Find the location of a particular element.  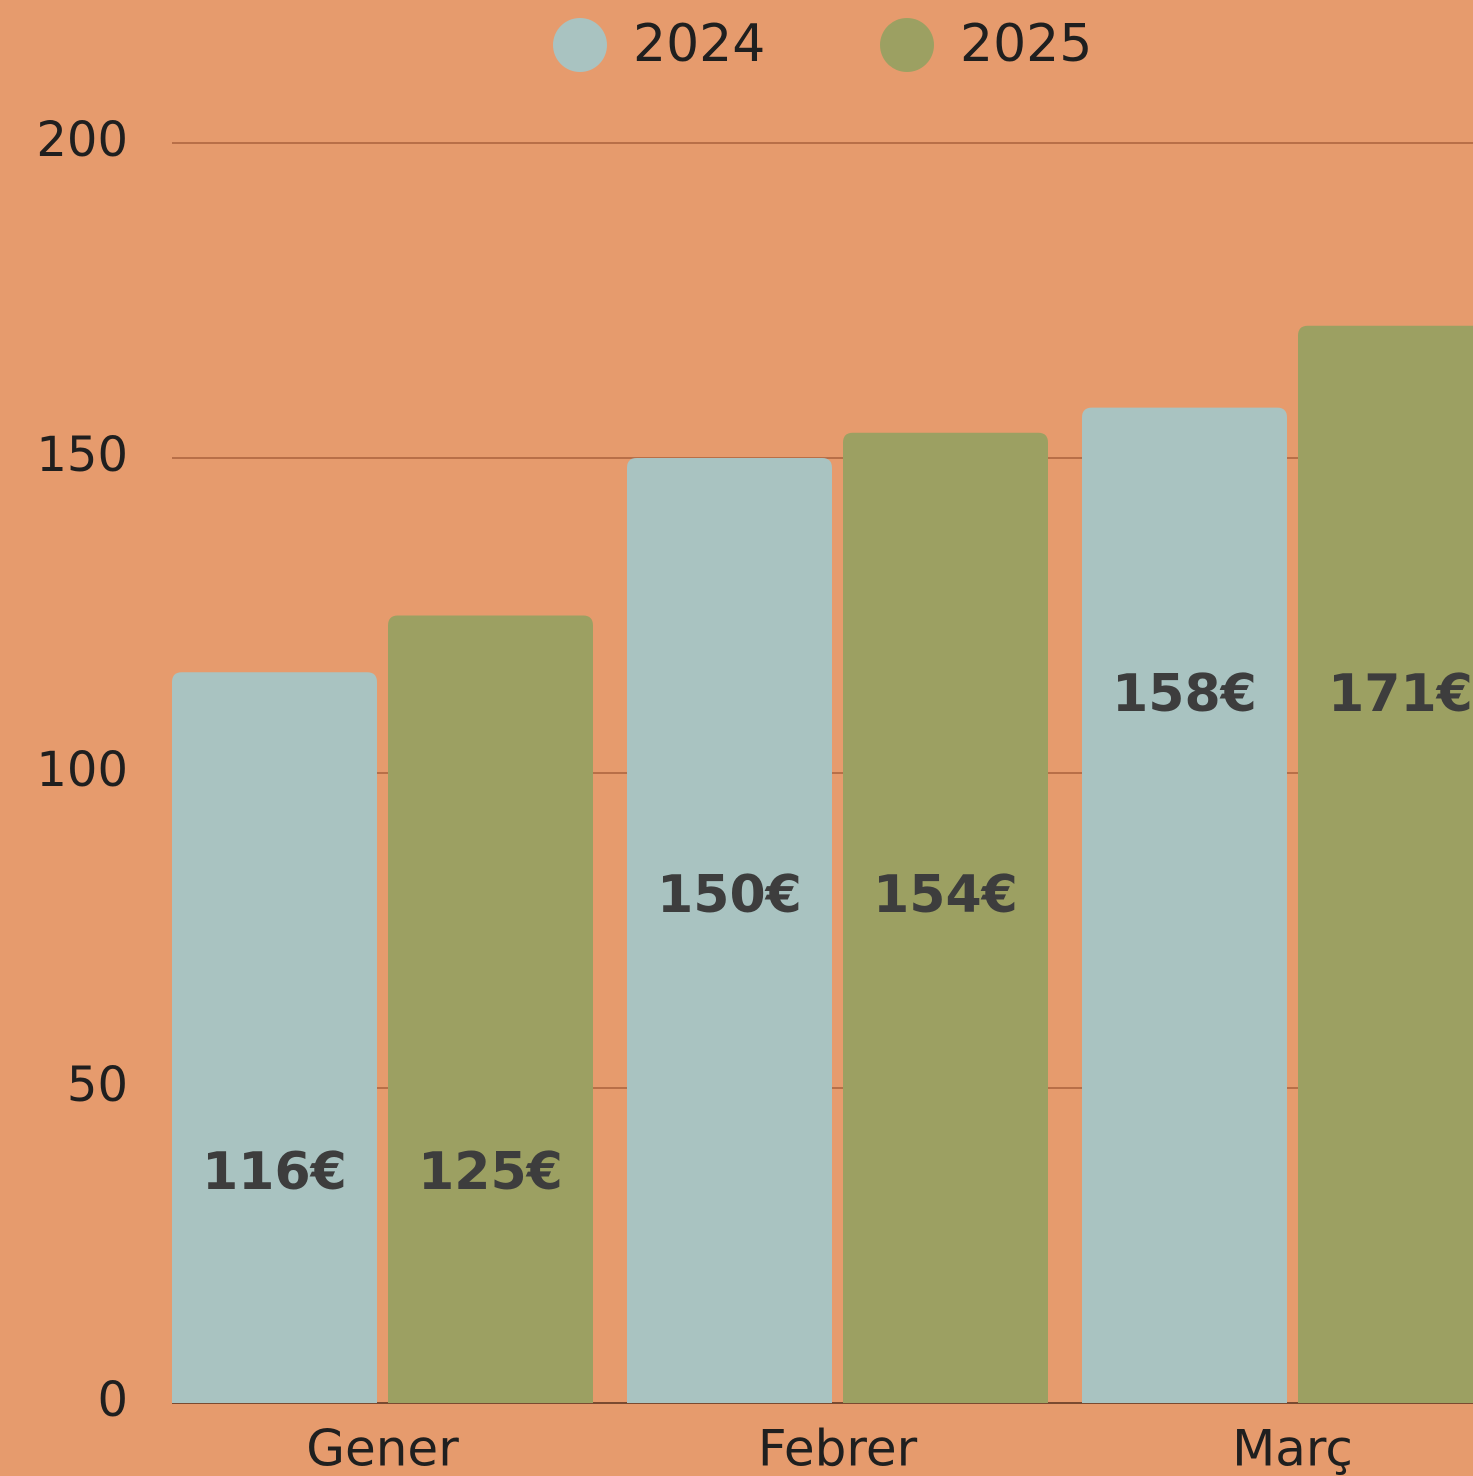

y-tick-label: 100 is located at coordinates (82, 770).